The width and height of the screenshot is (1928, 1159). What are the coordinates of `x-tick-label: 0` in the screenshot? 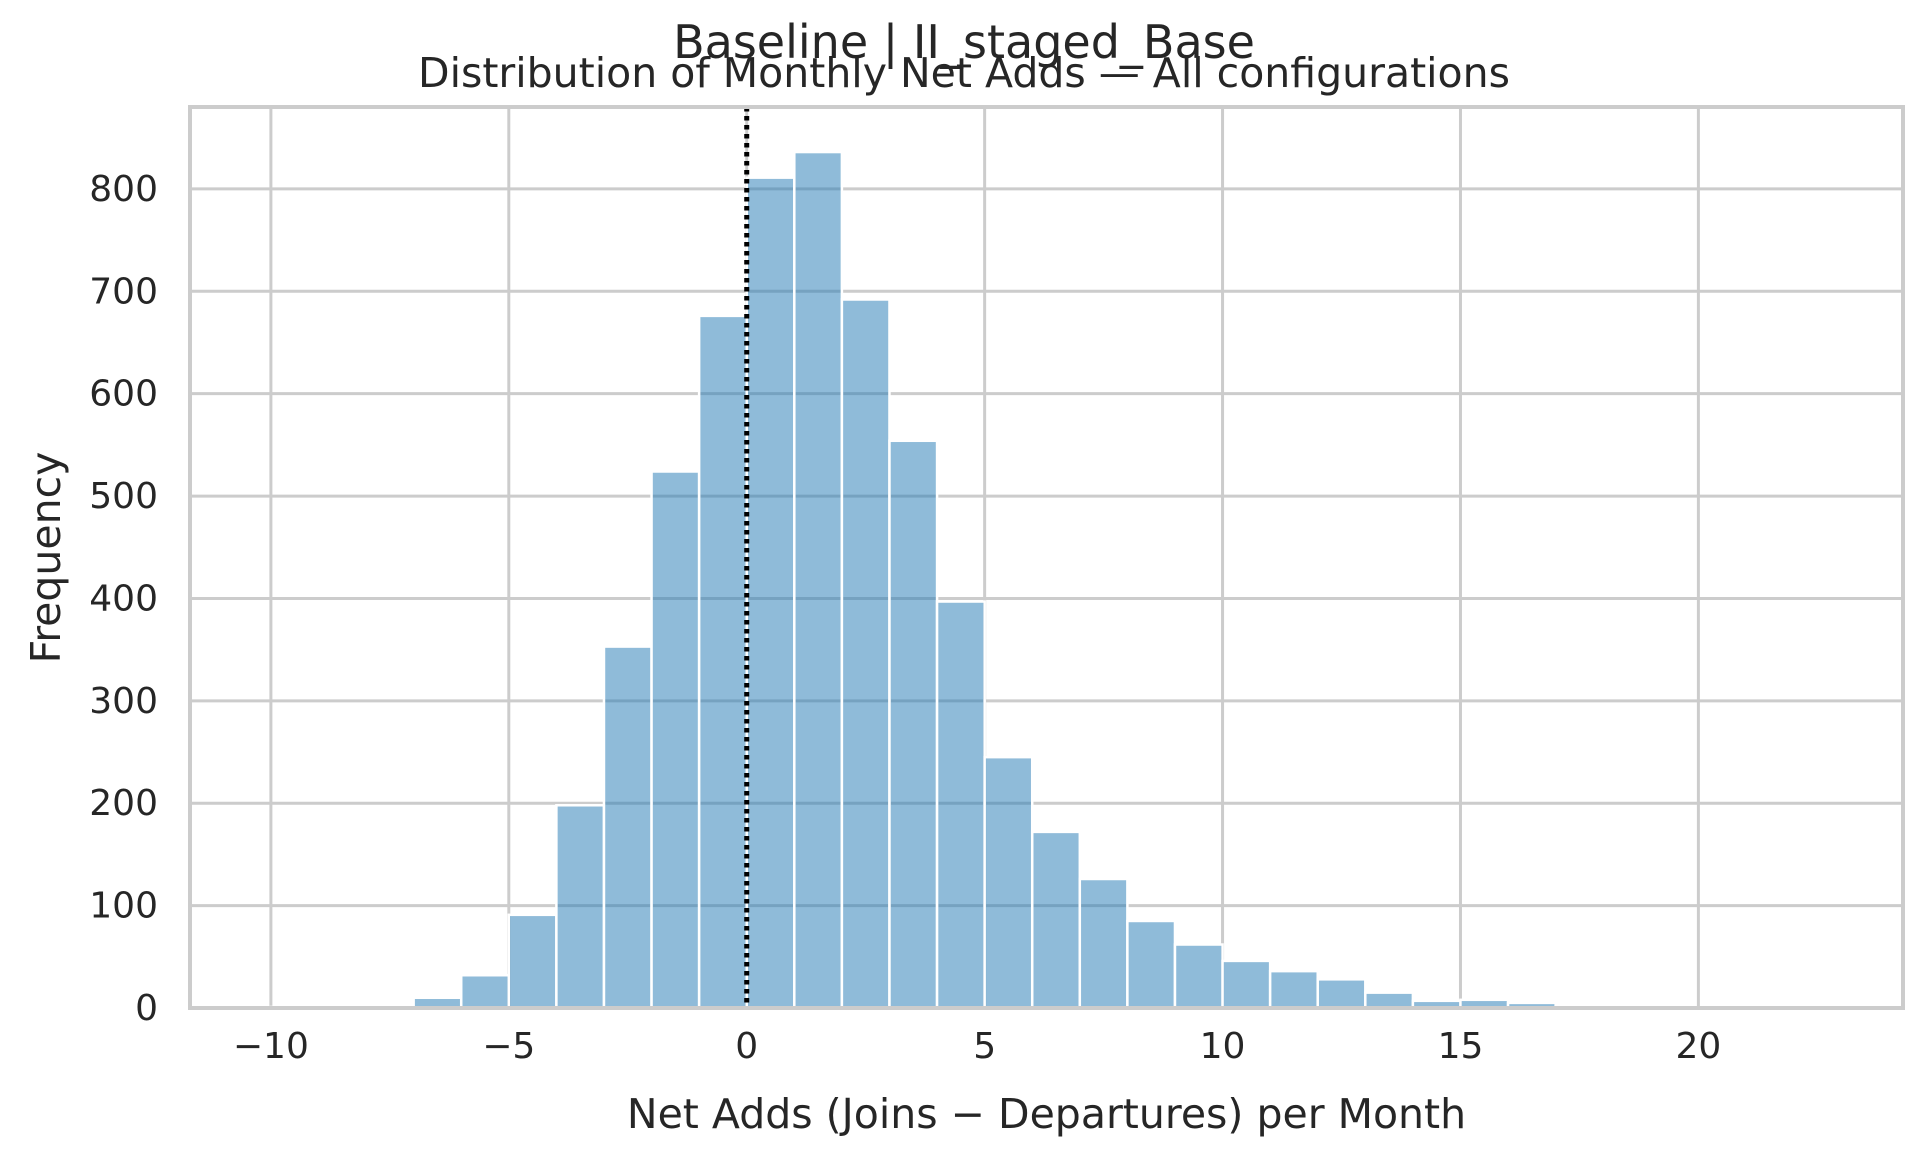 It's located at (746, 1046).